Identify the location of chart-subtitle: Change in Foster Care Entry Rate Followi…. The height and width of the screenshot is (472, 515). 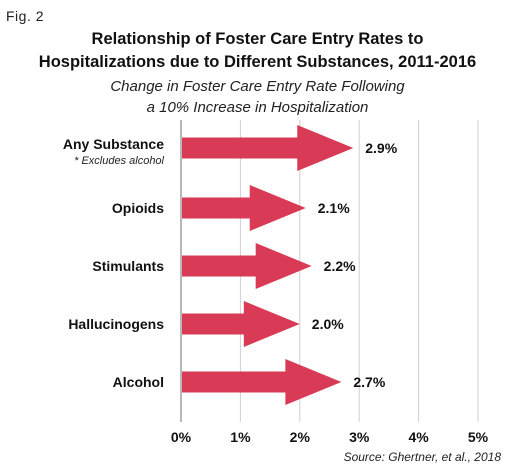
(257, 97).